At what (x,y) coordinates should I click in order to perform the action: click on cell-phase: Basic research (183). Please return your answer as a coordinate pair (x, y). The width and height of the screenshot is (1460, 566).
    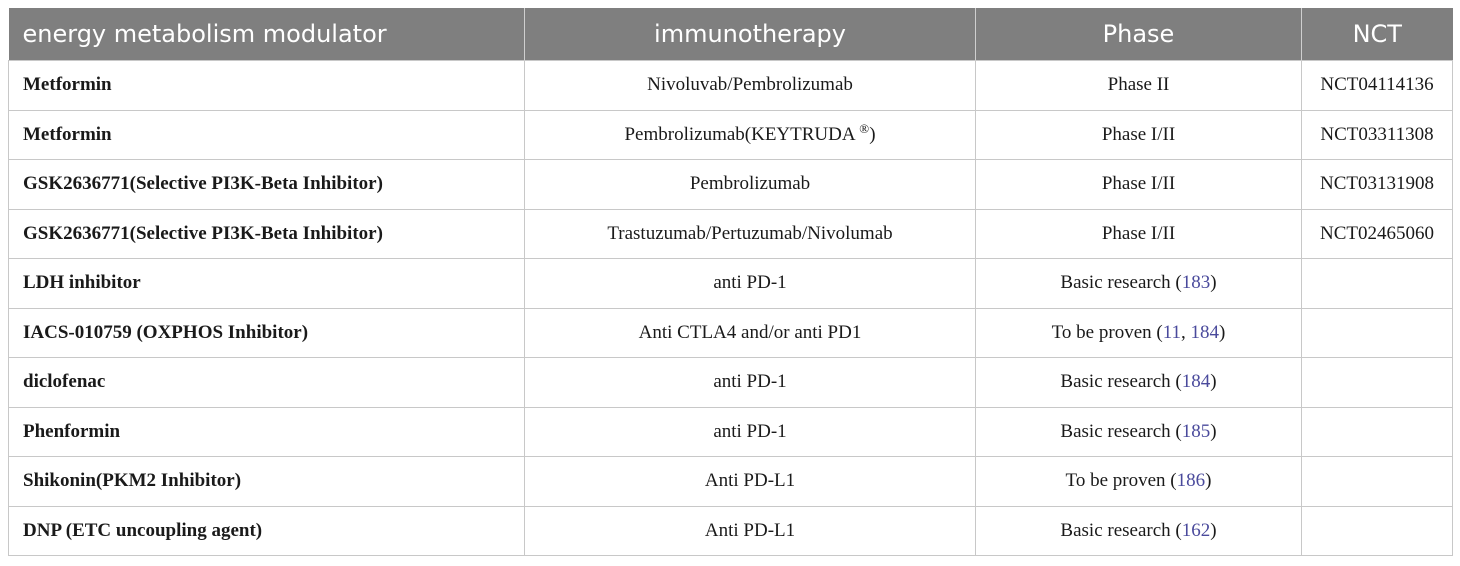
    Looking at the image, I should click on (1138, 283).